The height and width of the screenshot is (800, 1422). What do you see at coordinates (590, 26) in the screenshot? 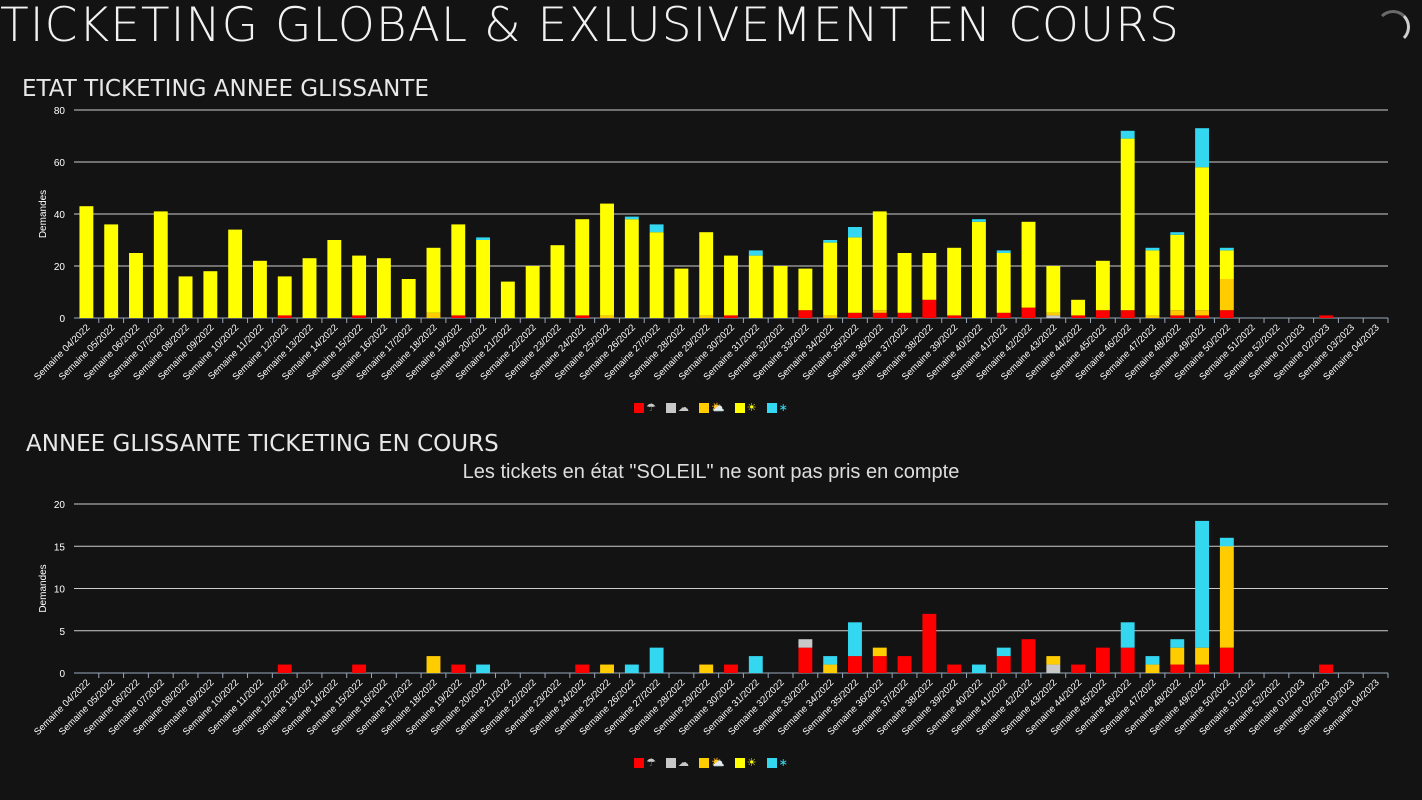
I see `page-title: TICKETING GLOBAL & EXLUSIVEMENT EN COURS` at bounding box center [590, 26].